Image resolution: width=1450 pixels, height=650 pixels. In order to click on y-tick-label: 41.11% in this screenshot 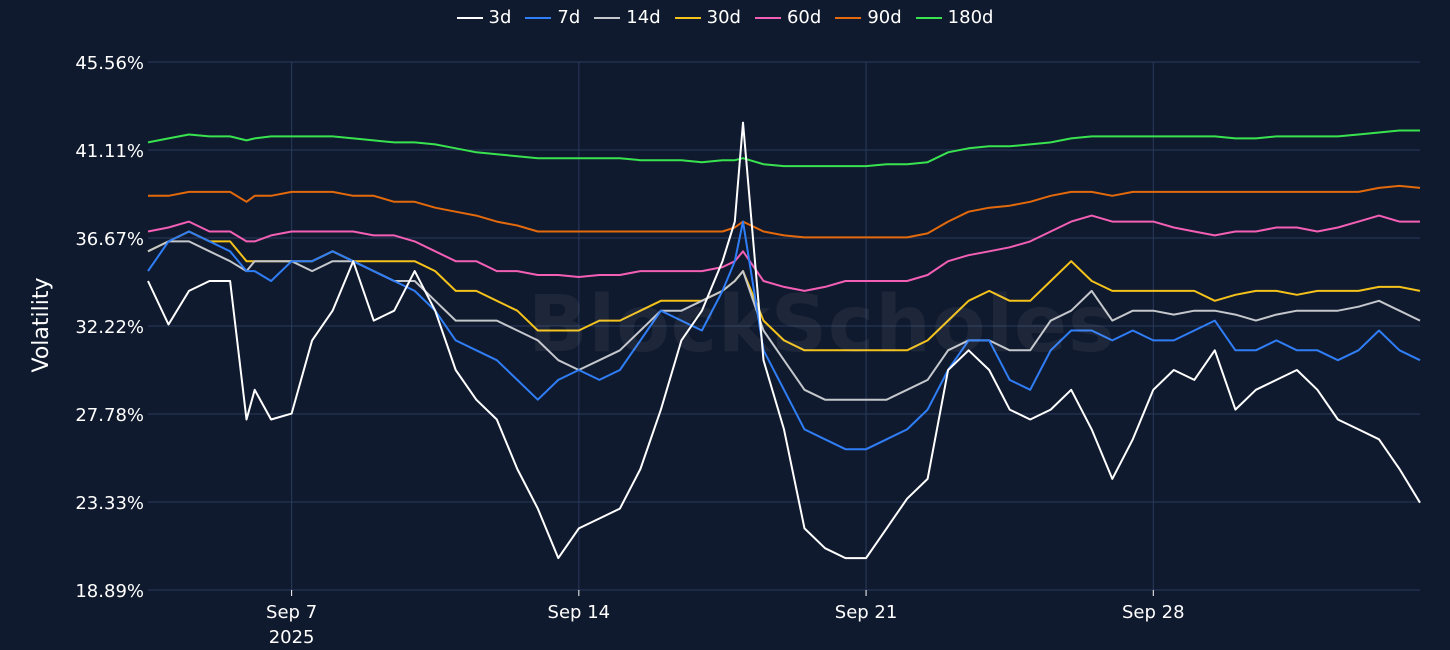, I will do `click(109, 151)`.